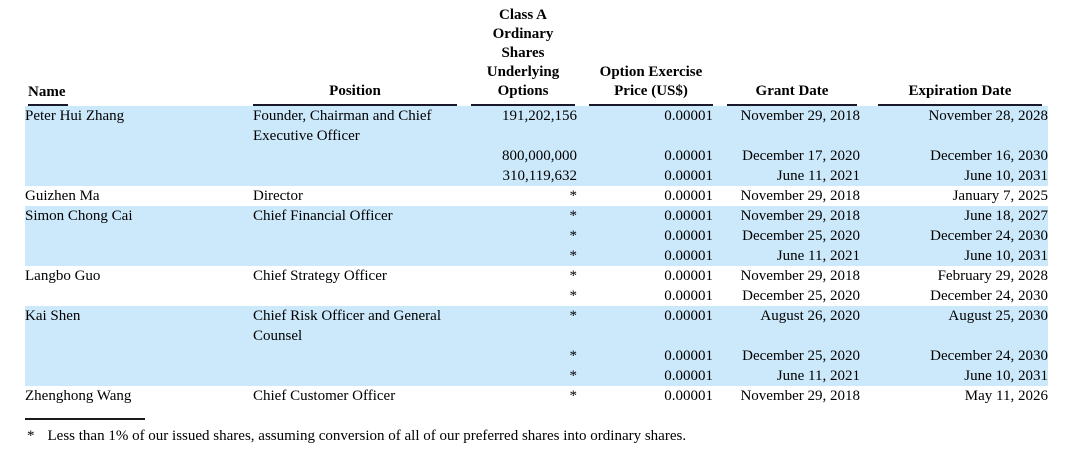 The width and height of the screenshot is (1080, 459). Describe the element at coordinates (139, 216) in the screenshot. I see `cell-name: Simon Chong Cai` at that location.